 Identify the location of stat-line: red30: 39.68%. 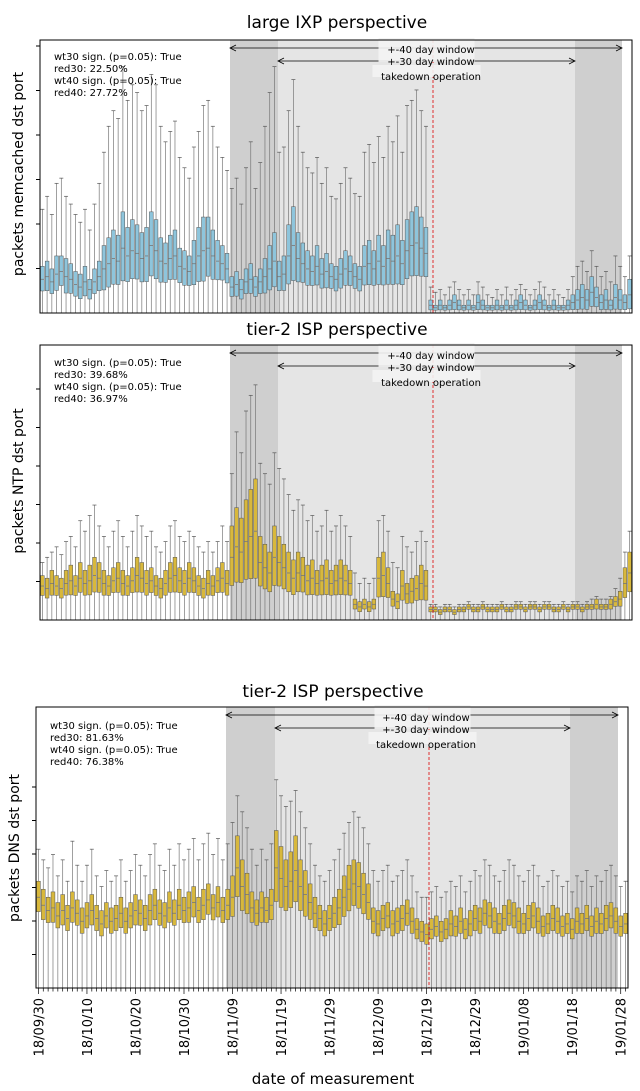
(91, 375).